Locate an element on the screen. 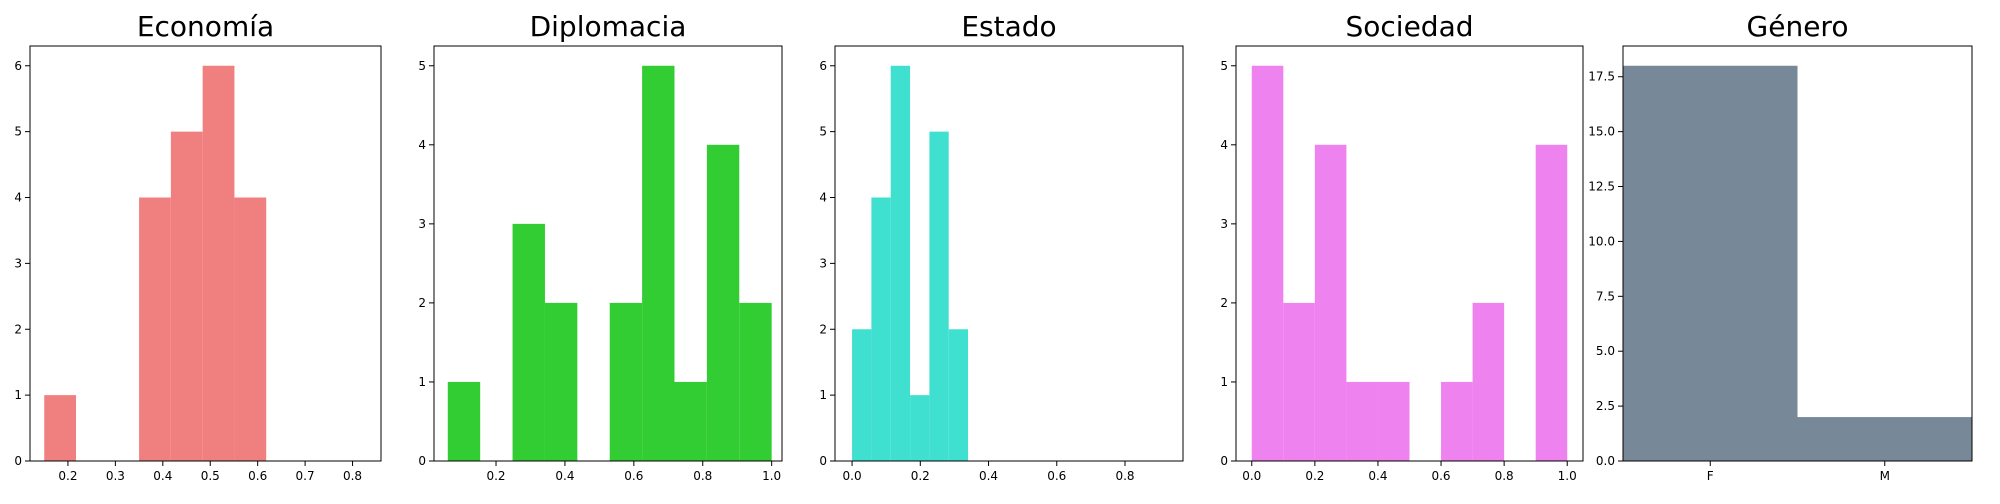  x-tick-label: 0.7 is located at coordinates (305, 476).